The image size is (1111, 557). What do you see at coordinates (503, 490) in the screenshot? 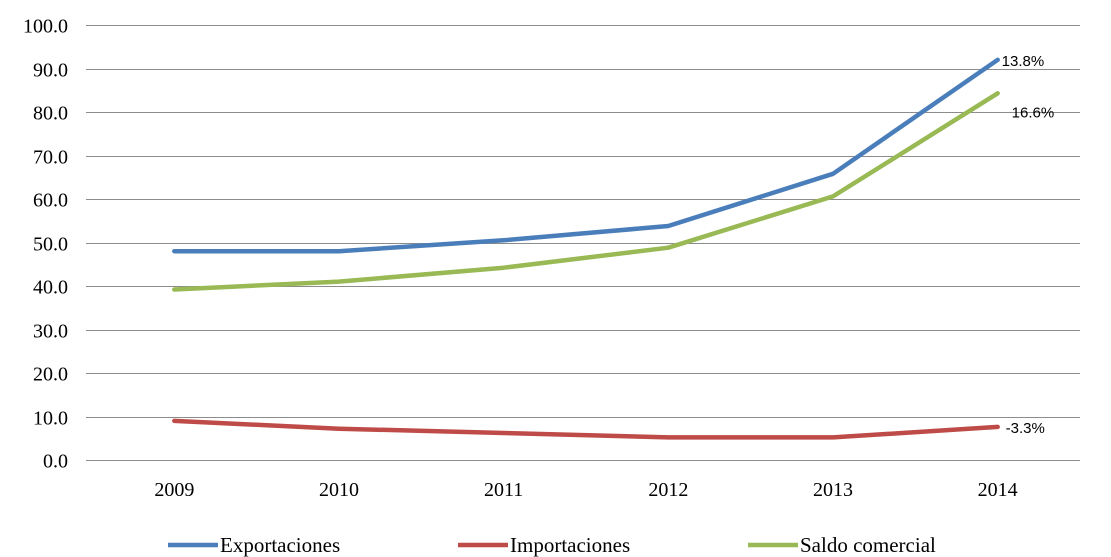
I see `x-tick-label: 2011` at bounding box center [503, 490].